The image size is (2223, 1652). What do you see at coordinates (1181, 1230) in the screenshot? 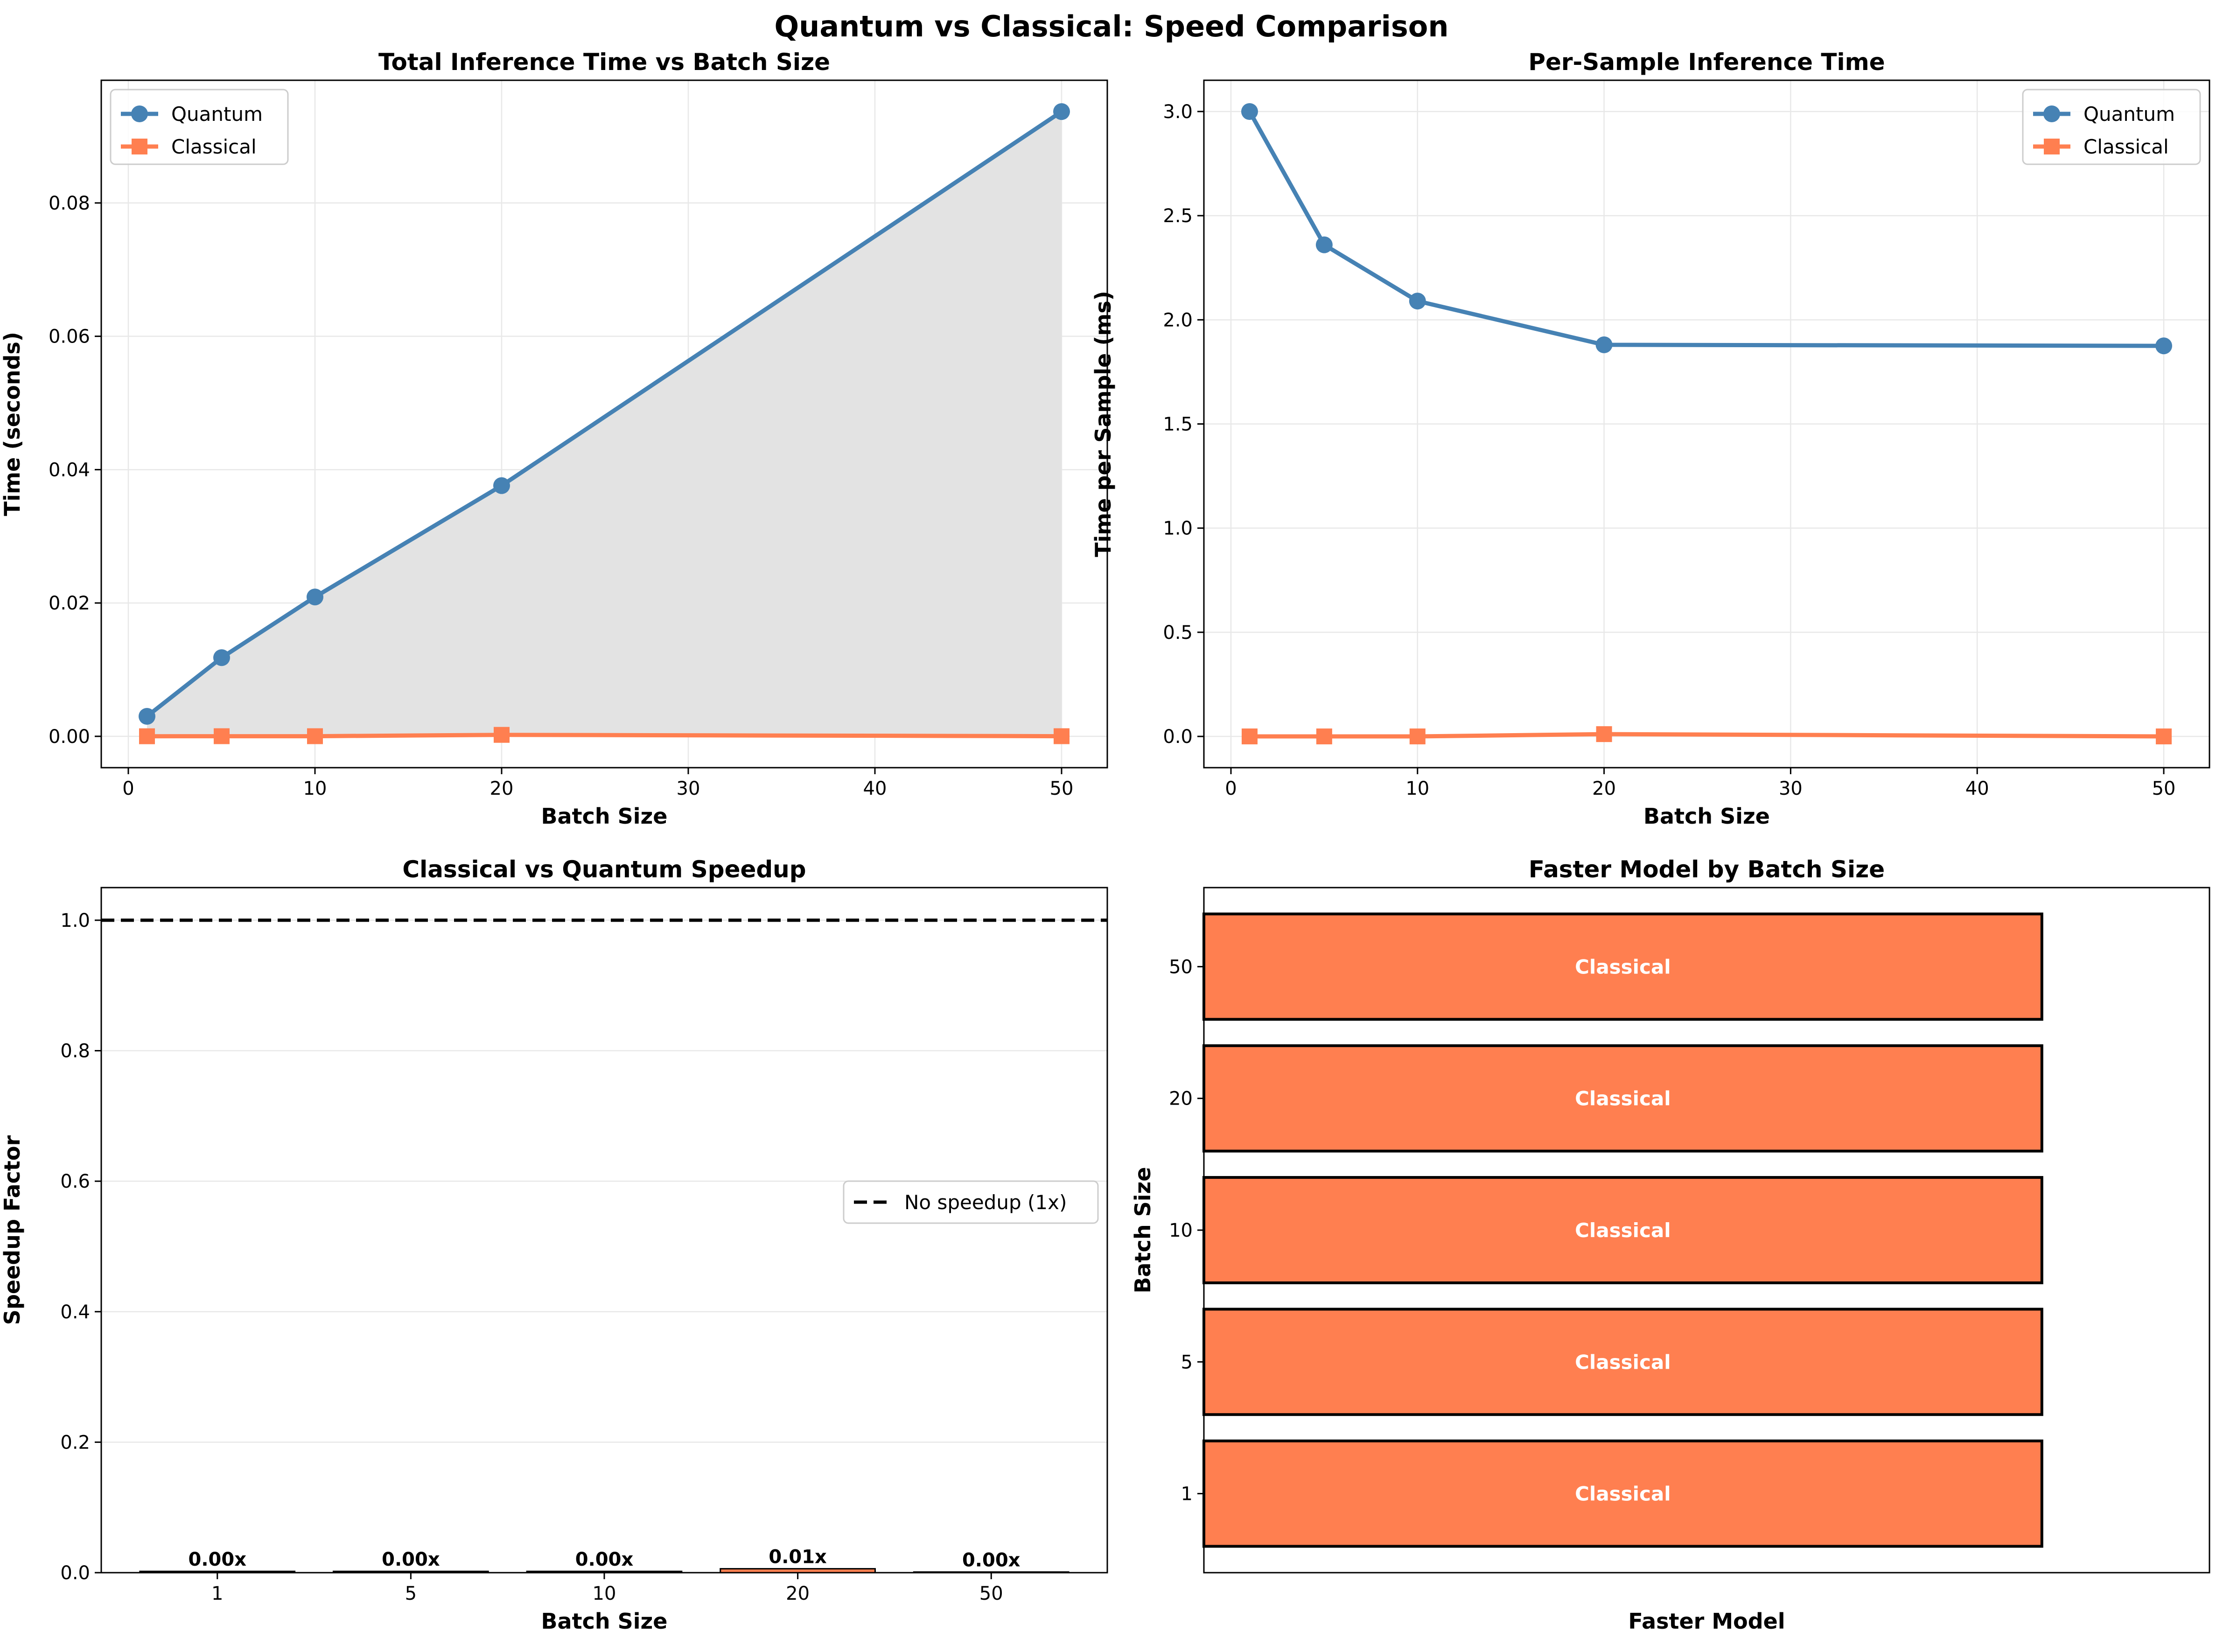
I see `y-tick-label: 10` at bounding box center [1181, 1230].